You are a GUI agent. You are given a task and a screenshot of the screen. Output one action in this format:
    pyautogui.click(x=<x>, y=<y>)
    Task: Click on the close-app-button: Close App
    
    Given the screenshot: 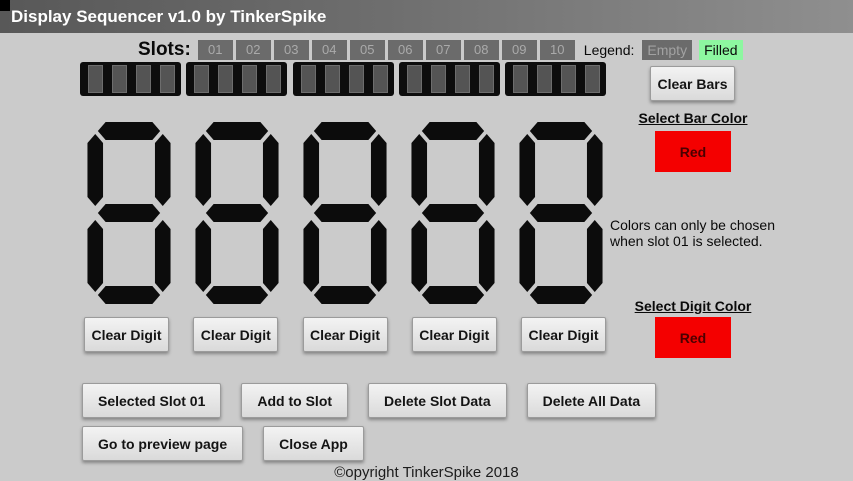 What is the action you would take?
    pyautogui.click(x=313, y=443)
    